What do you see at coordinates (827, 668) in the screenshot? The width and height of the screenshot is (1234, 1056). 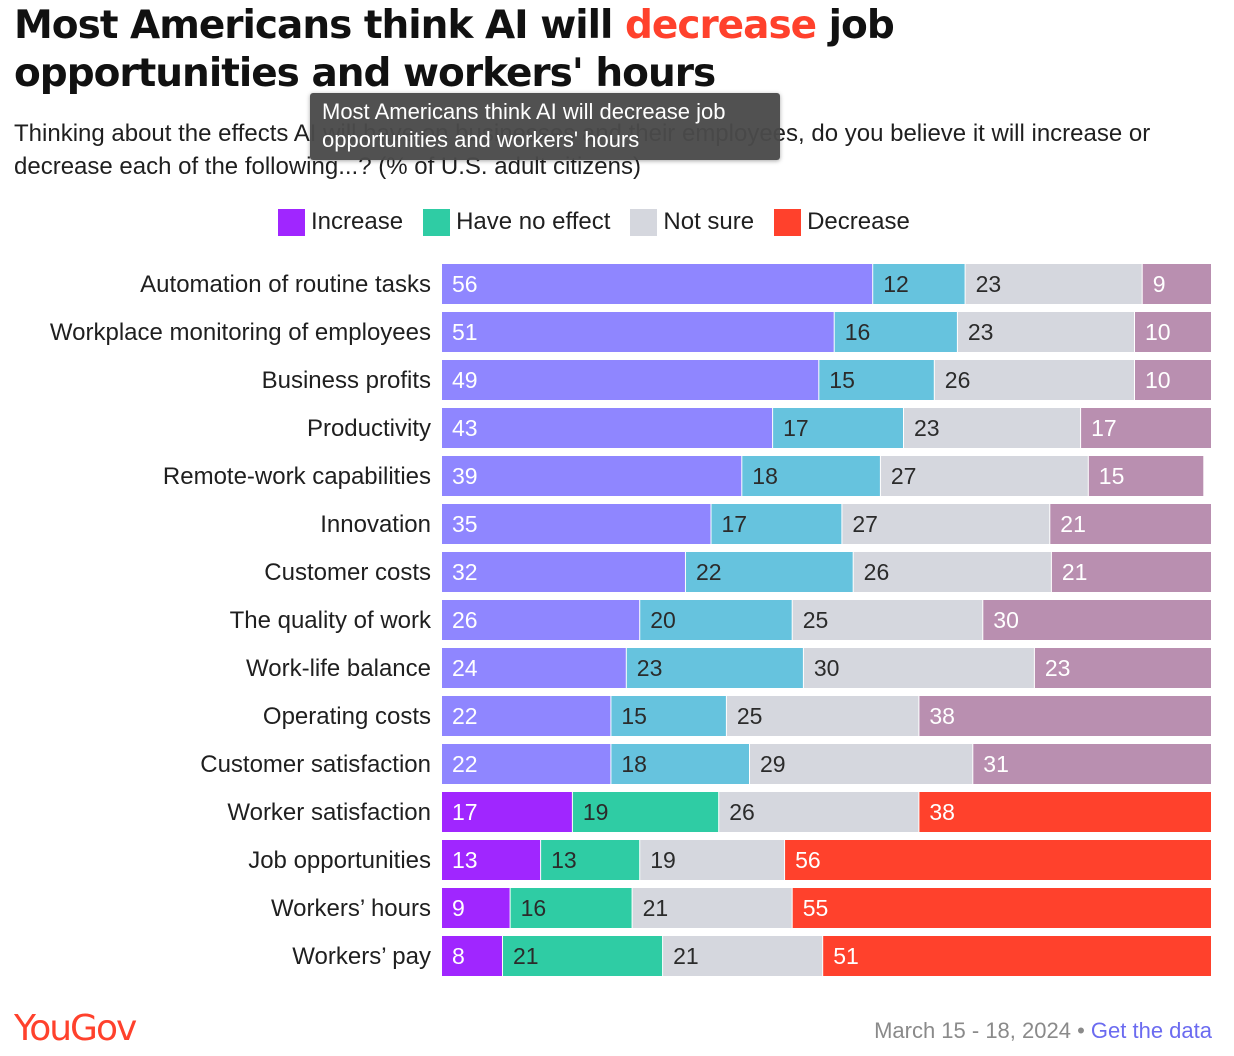 I see `bar-value-label: 30` at bounding box center [827, 668].